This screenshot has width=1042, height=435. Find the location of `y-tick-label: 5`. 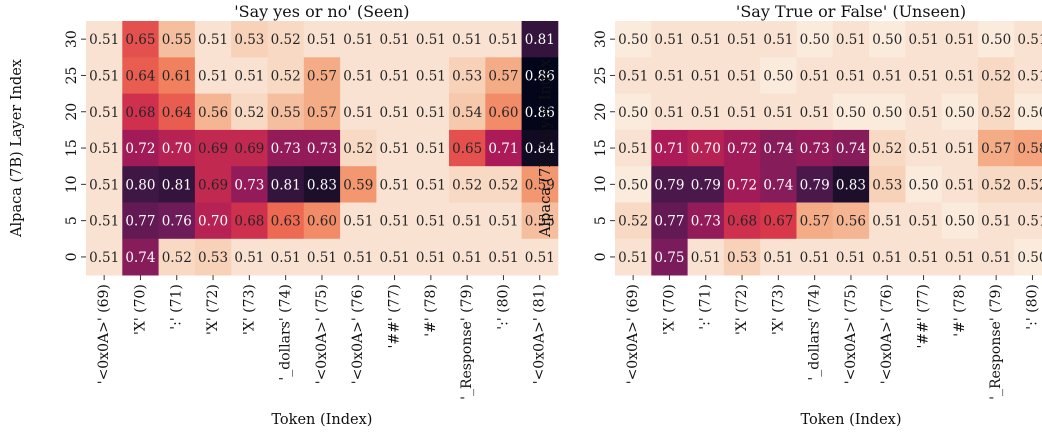

y-tick-label: 5 is located at coordinates (601, 220).